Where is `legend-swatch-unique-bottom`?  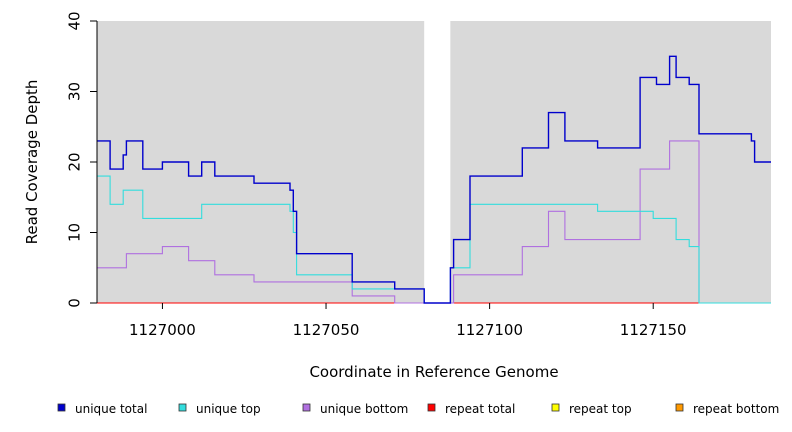 legend-swatch-unique-bottom is located at coordinates (306, 407).